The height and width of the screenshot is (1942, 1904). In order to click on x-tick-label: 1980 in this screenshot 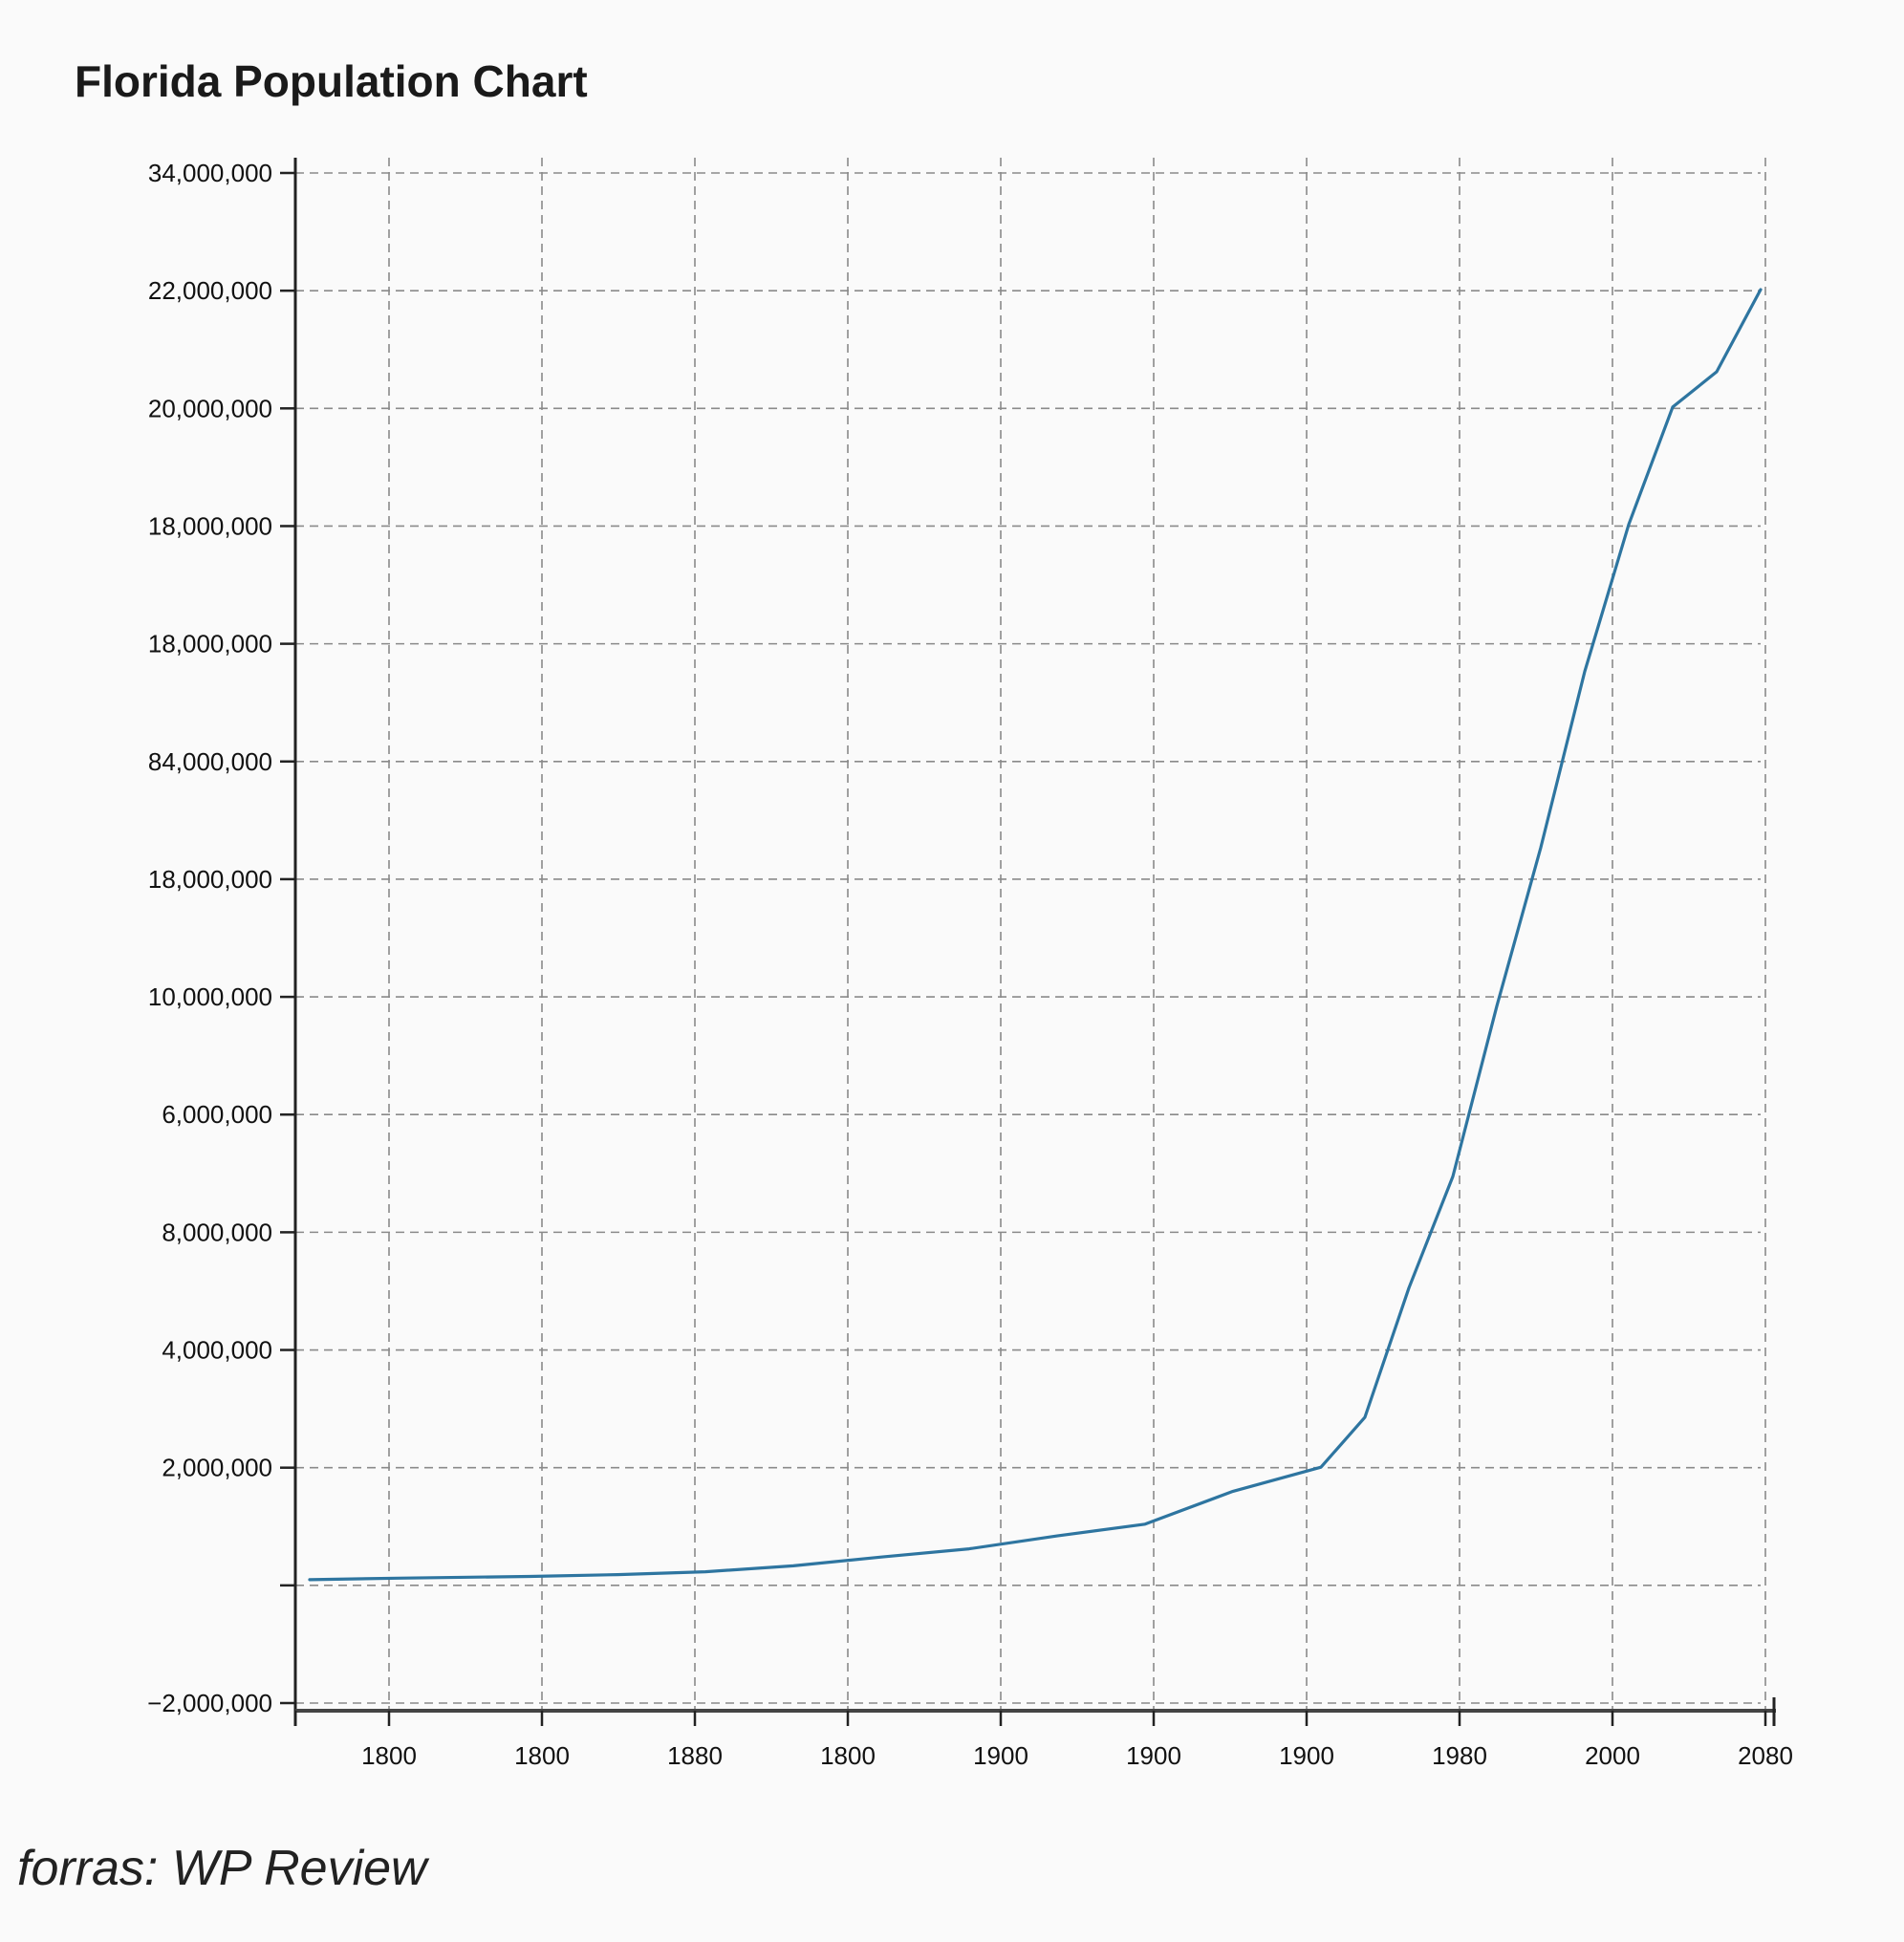, I will do `click(1459, 1755)`.